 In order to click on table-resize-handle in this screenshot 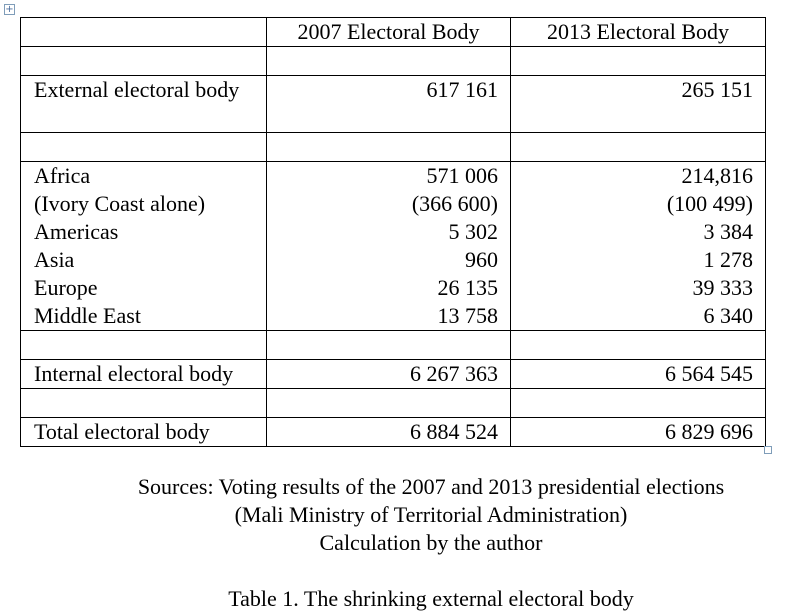, I will do `click(768, 450)`.